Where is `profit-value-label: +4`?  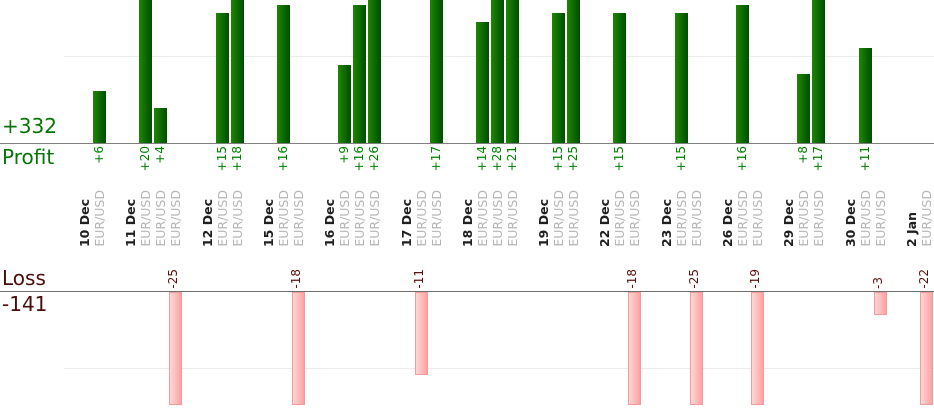 profit-value-label: +4 is located at coordinates (160, 155).